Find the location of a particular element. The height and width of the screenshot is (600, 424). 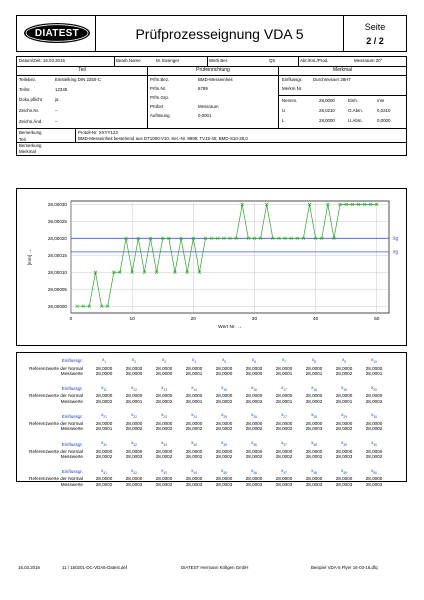

value-index: x35 is located at coordinates (224, 443).